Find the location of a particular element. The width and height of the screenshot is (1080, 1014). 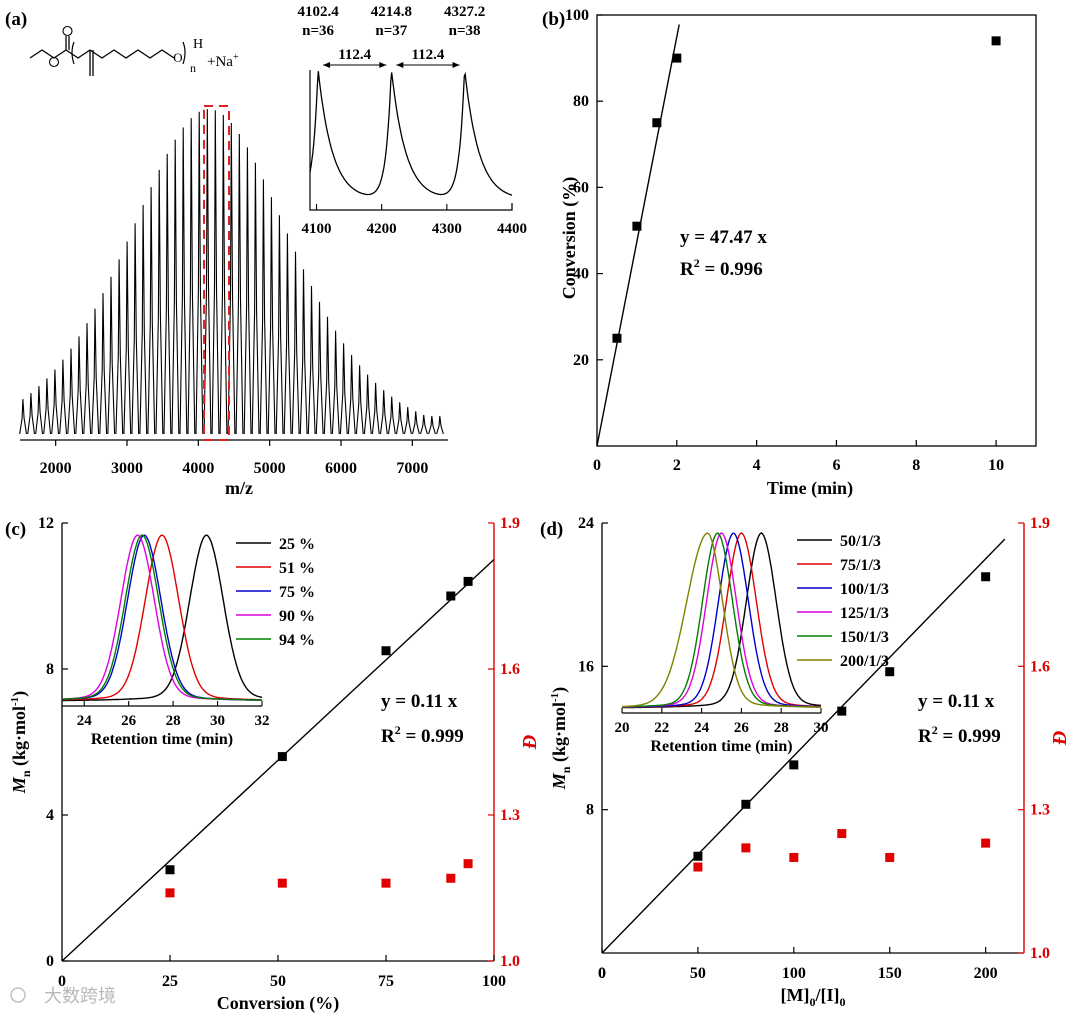

ylabel-unit-sup-d: -1 is located at coordinates (555, 697).